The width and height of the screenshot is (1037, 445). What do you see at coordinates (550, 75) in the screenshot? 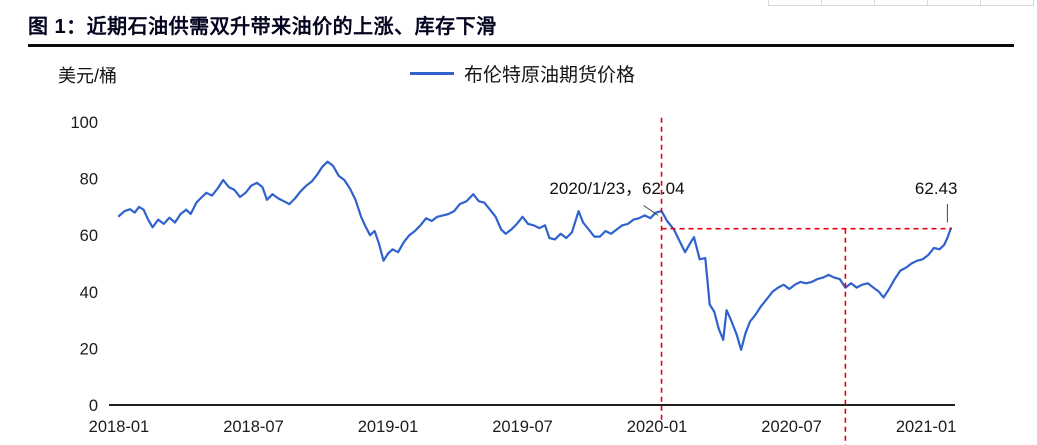
I see `legend-label: 布伦特原油期货价格` at bounding box center [550, 75].